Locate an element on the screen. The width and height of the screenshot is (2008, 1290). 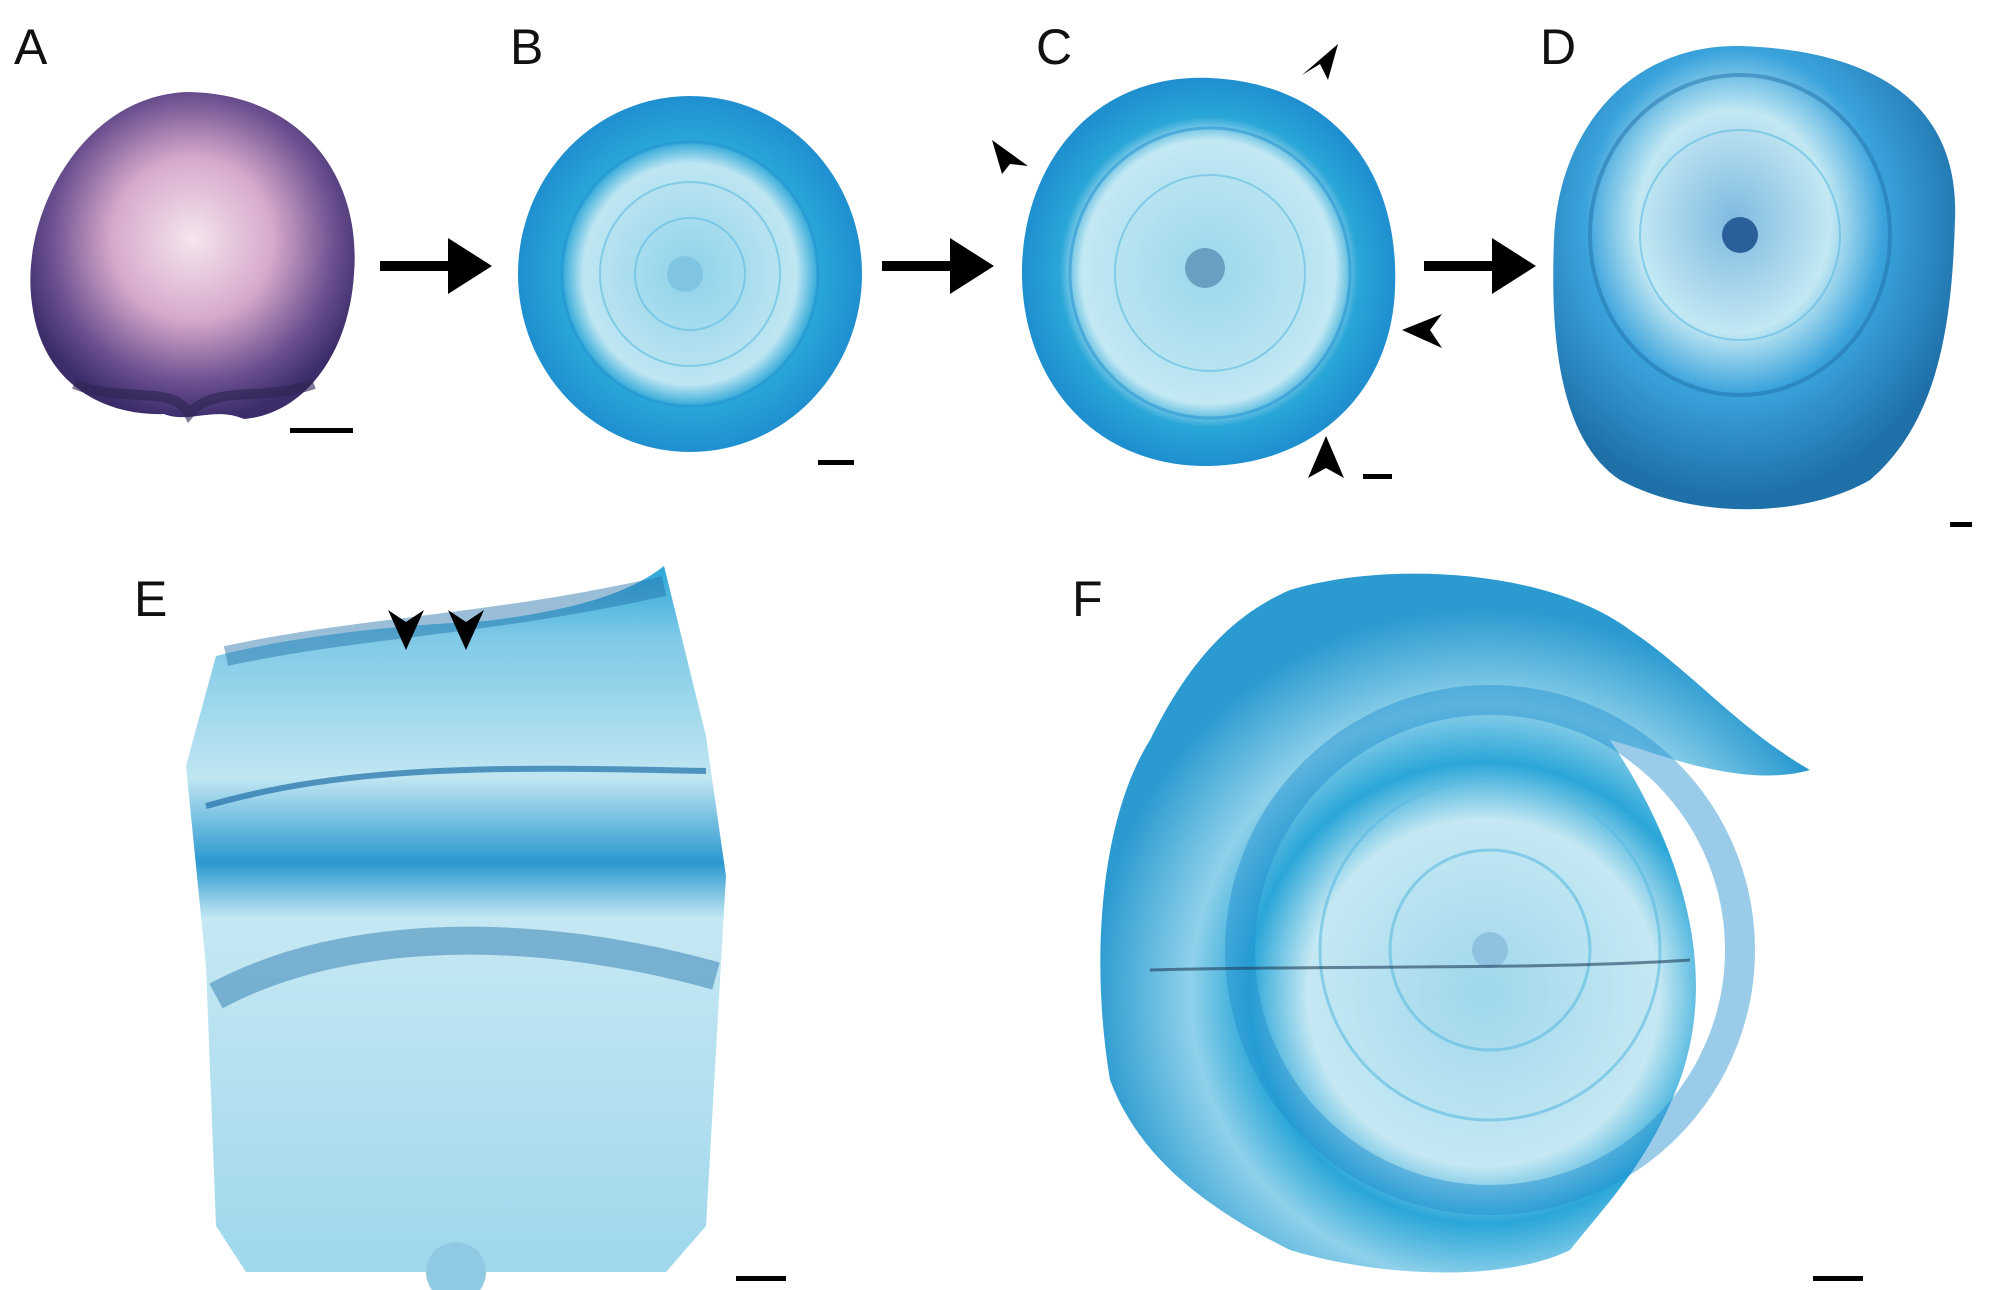
panel-label-e: E is located at coordinates (151, 599).